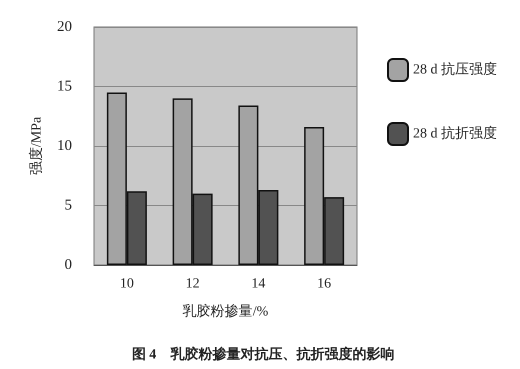  What do you see at coordinates (324, 284) in the screenshot?
I see `x-tick-label: 16` at bounding box center [324, 284].